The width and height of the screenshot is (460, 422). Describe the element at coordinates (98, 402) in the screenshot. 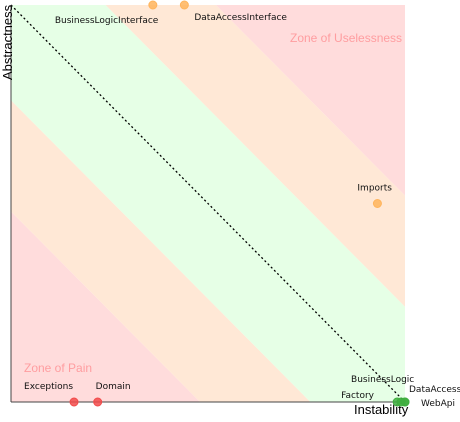

I see `point-domain` at that location.